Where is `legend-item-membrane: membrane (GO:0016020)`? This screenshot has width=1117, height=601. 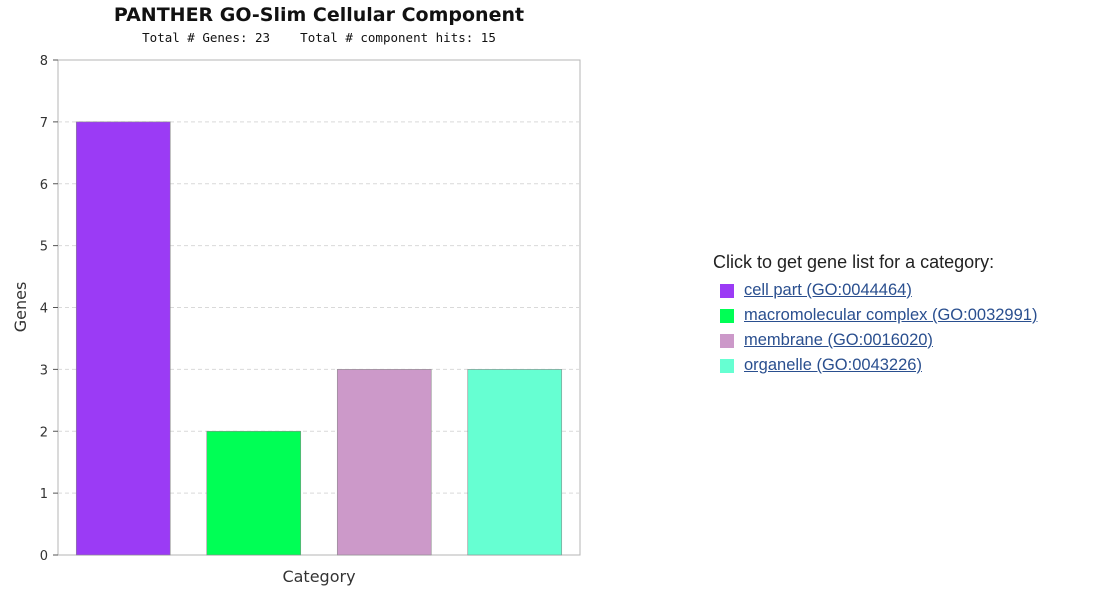 legend-item-membrane: membrane (GO:0016020) is located at coordinates (878, 340).